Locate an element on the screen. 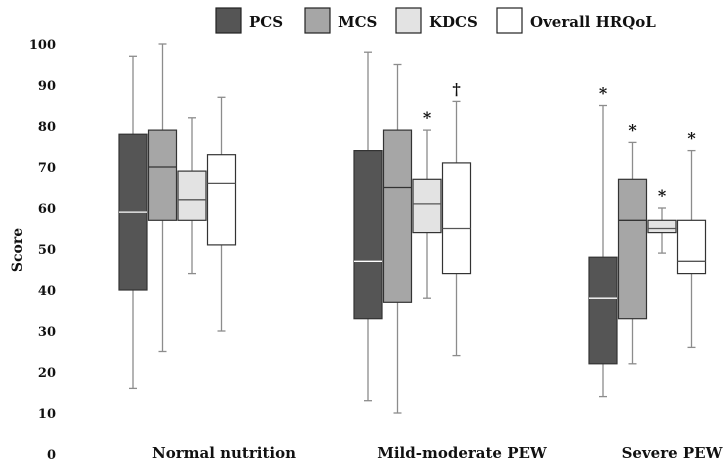 The height and width of the screenshot is (460, 723). legend-label: PCS is located at coordinates (266, 22).